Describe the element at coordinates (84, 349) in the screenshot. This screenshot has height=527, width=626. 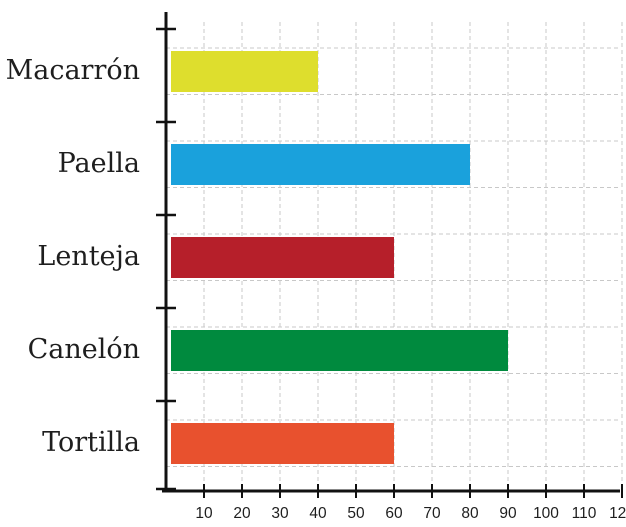
I see `category-label: Canelón` at that location.